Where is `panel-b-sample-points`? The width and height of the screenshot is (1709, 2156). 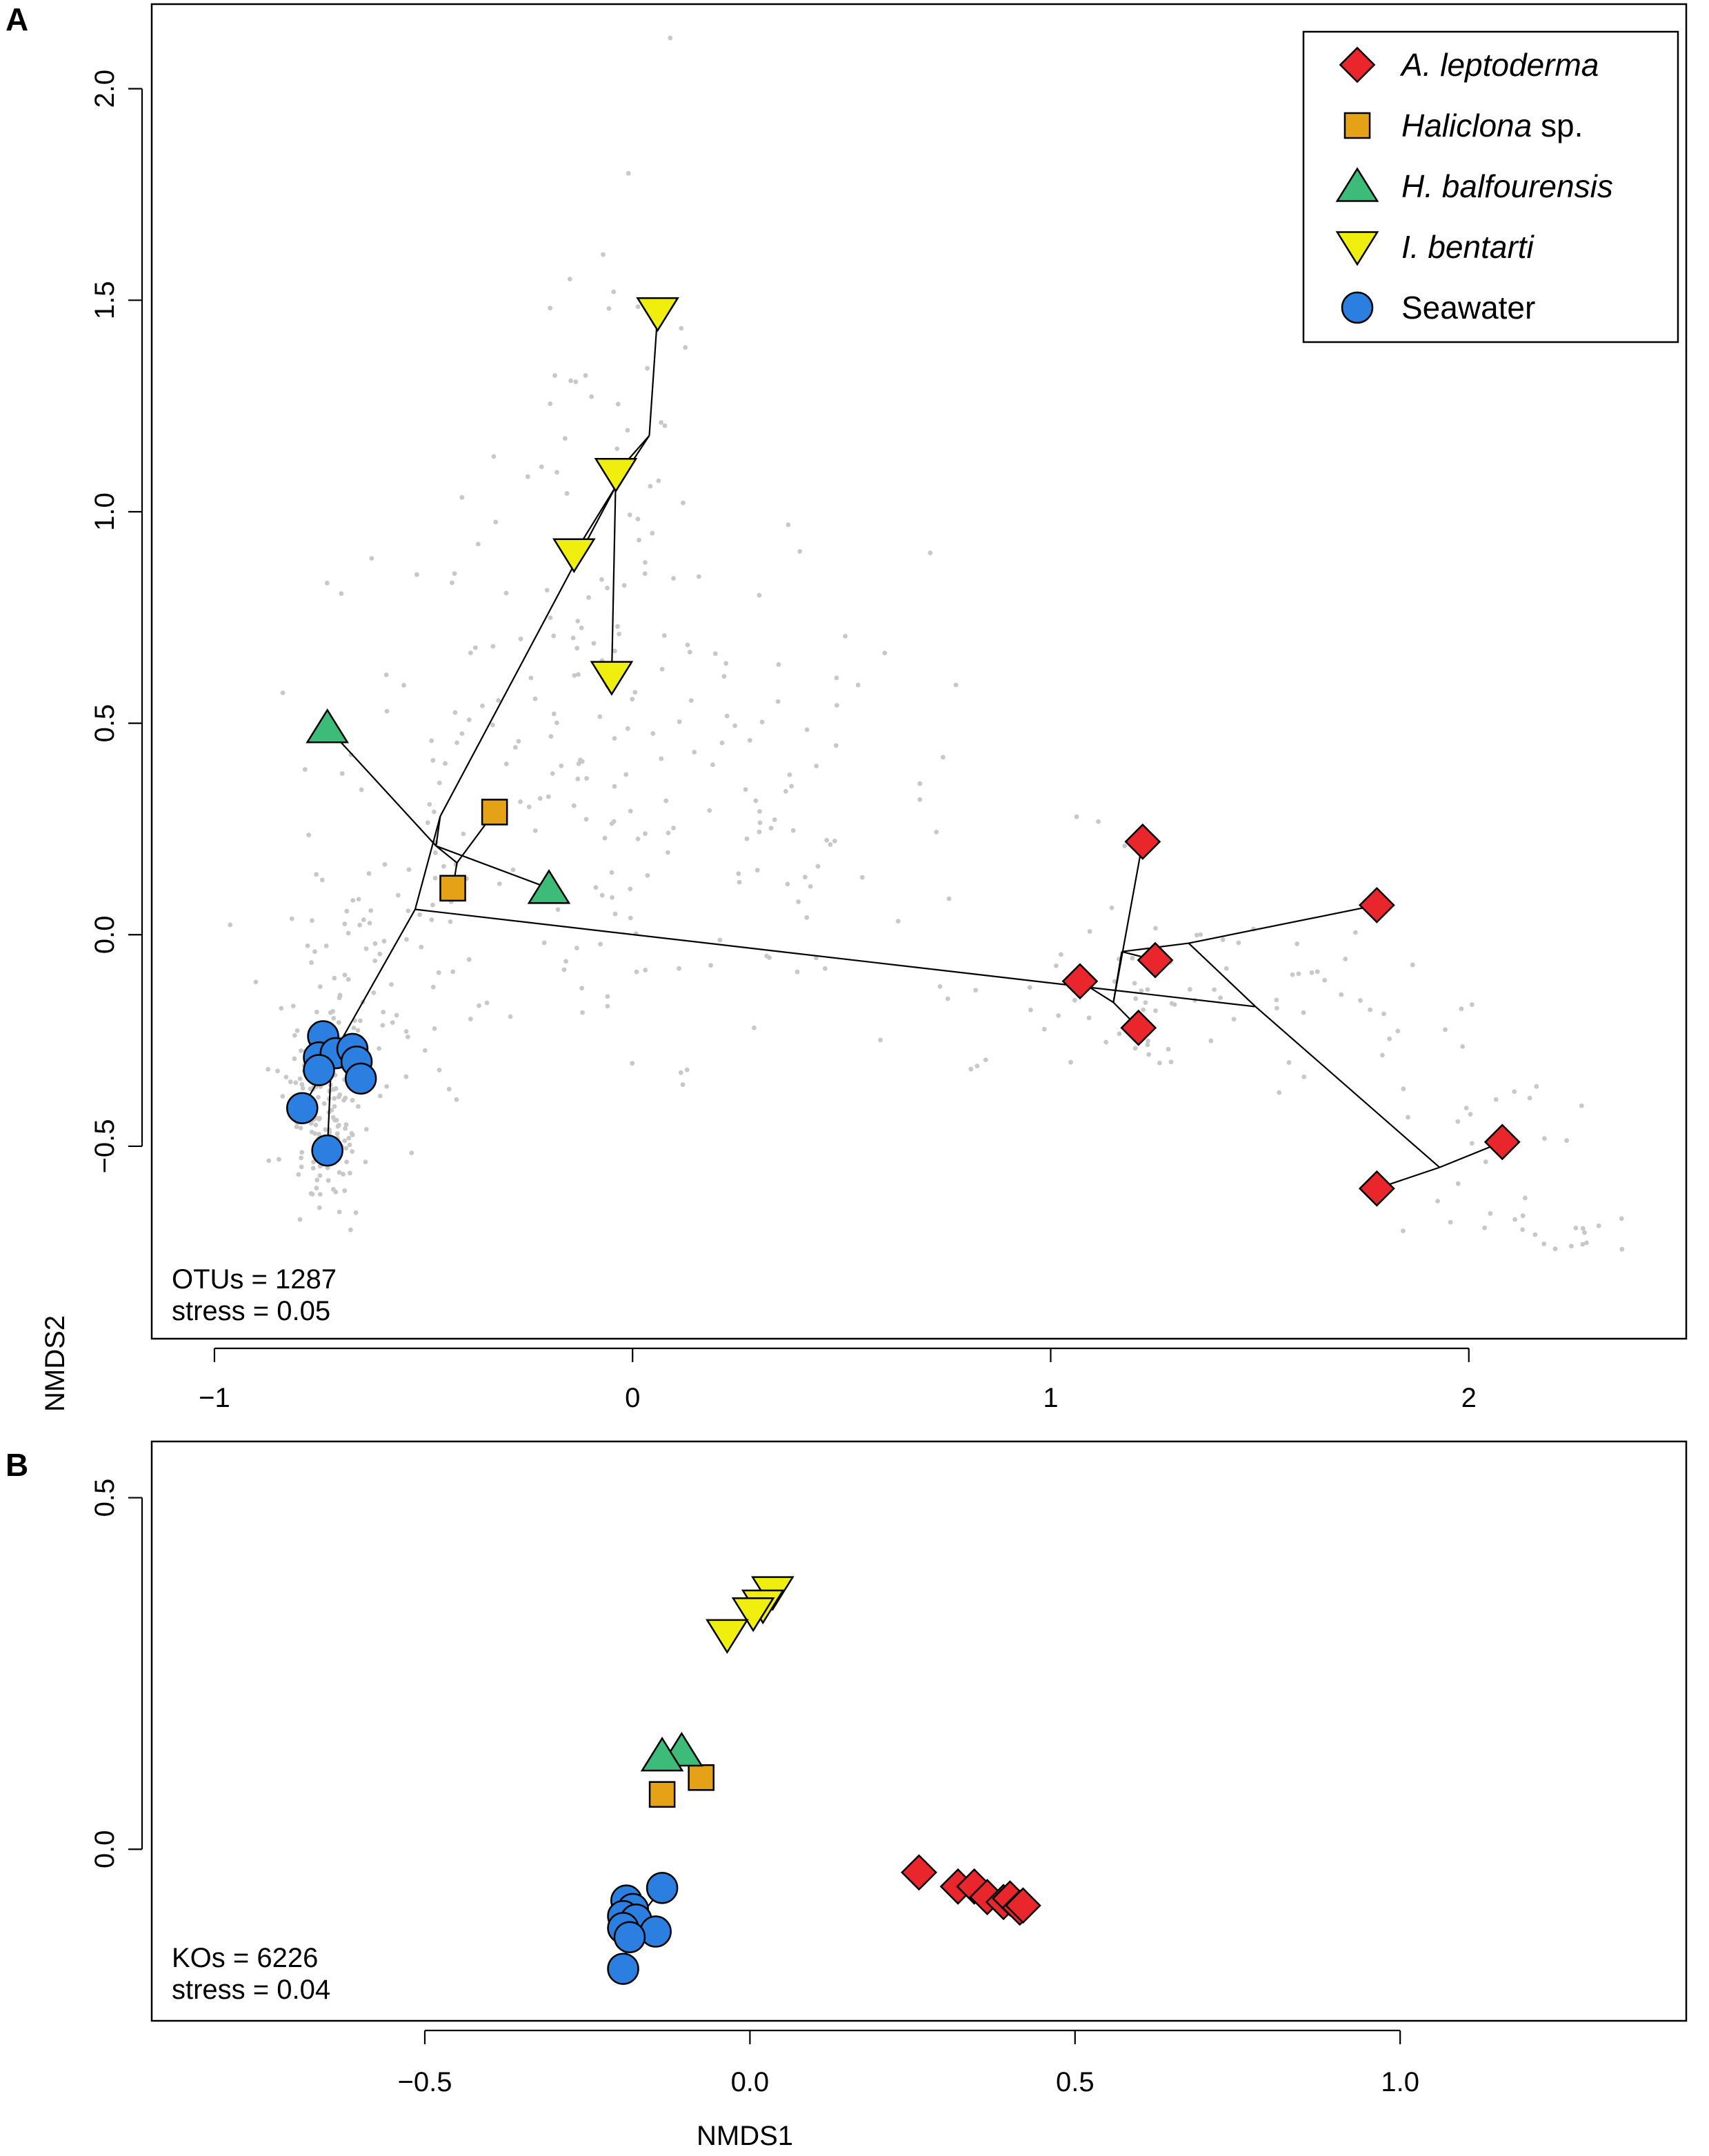 panel-b-sample-points is located at coordinates (824, 1780).